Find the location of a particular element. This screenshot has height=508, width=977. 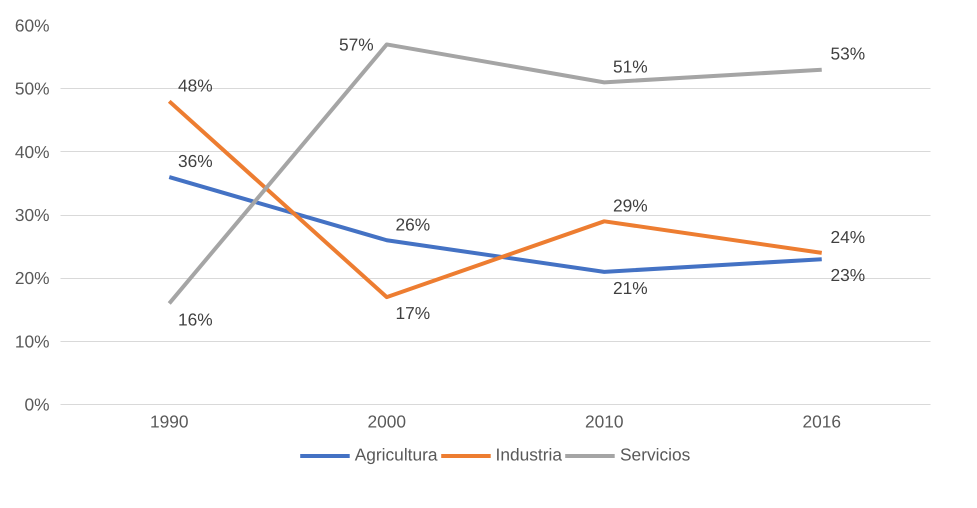

x-tick-label: 1990 is located at coordinates (169, 422).